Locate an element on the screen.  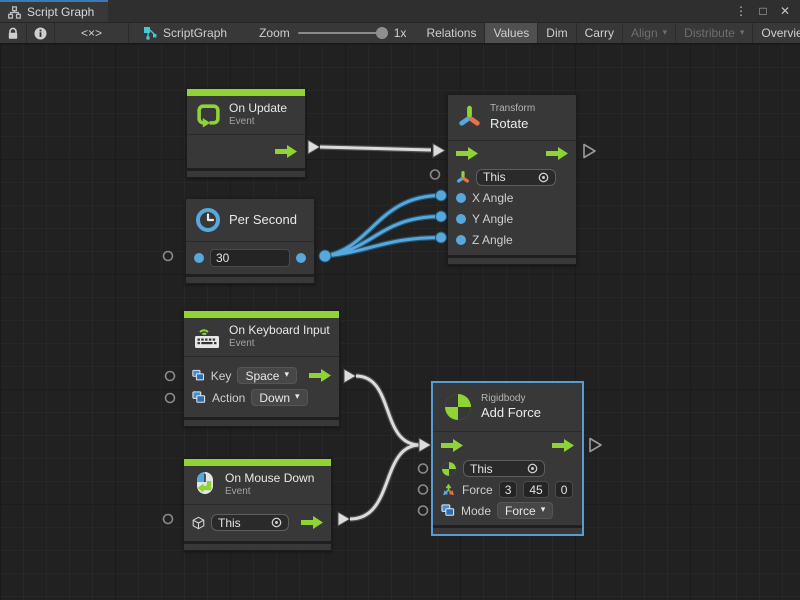
node-rigidbody-add-force: Rigidbody Add Force This is located at coordinates (507, 458).